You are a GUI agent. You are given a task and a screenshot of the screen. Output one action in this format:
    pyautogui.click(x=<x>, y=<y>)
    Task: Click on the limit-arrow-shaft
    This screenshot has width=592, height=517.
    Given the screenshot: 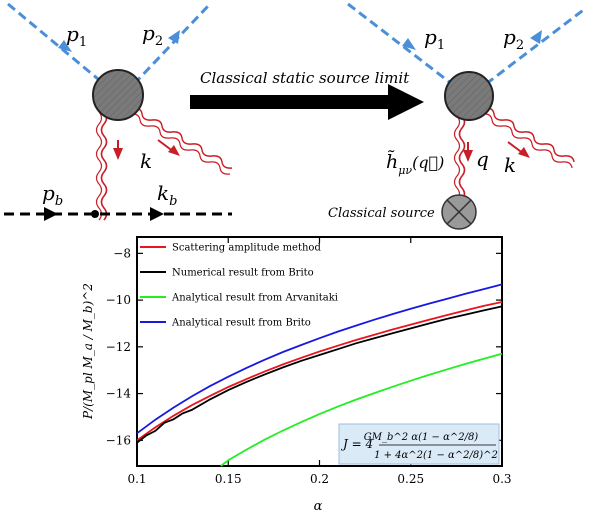 What is the action you would take?
    pyautogui.click(x=290, y=102)
    